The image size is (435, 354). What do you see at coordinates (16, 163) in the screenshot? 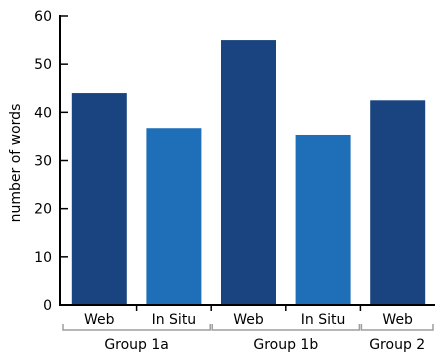
I see `y-axis-label: number of words` at bounding box center [16, 163].